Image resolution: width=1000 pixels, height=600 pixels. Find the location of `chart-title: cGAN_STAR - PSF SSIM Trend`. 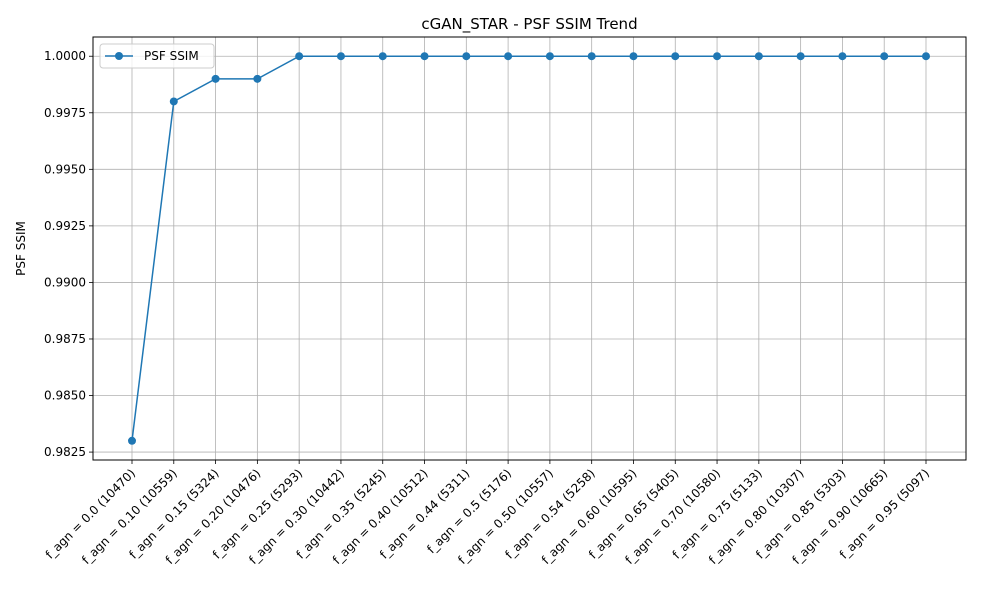

chart-title: cGAN_STAR - PSF SSIM Trend is located at coordinates (529, 24).